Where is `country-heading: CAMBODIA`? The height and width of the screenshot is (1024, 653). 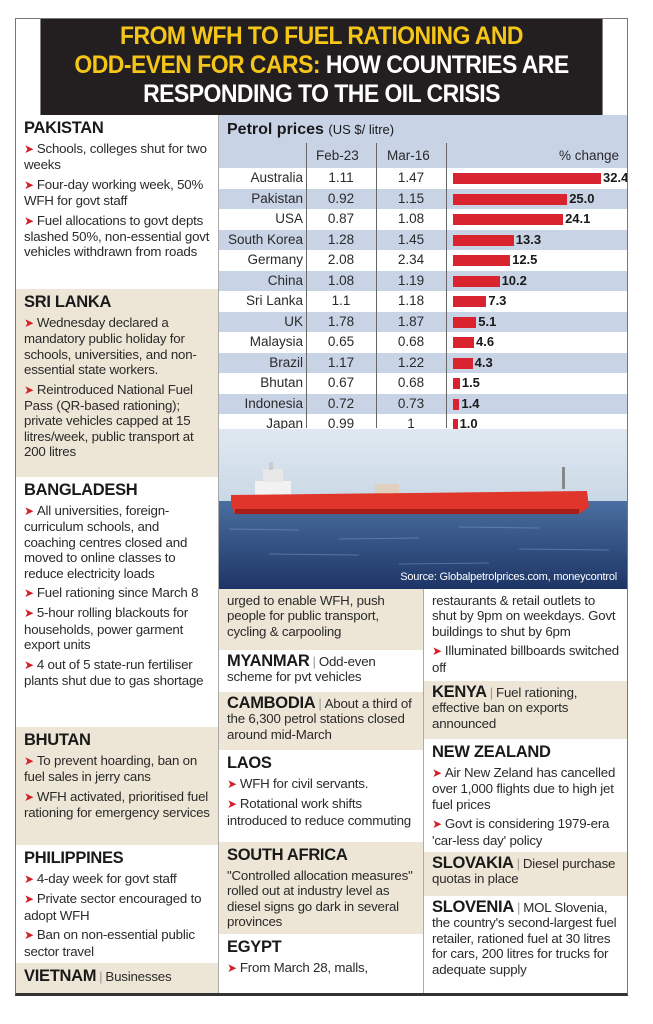 country-heading: CAMBODIA is located at coordinates (271, 703).